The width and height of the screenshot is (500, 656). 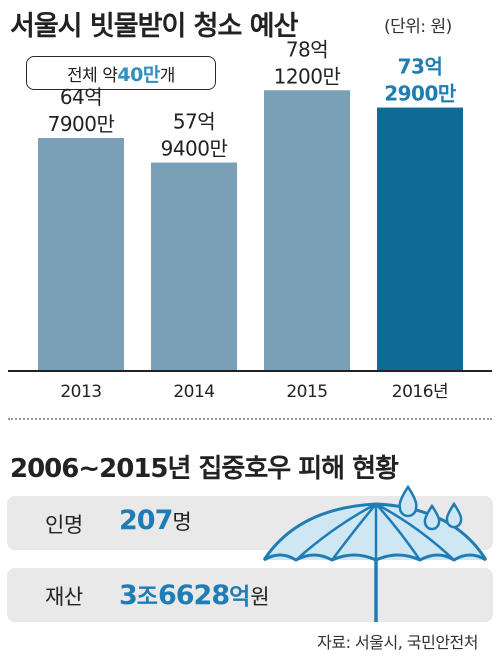 What do you see at coordinates (260, 597) in the screenshot?
I see `won-unit: 원` at bounding box center [260, 597].